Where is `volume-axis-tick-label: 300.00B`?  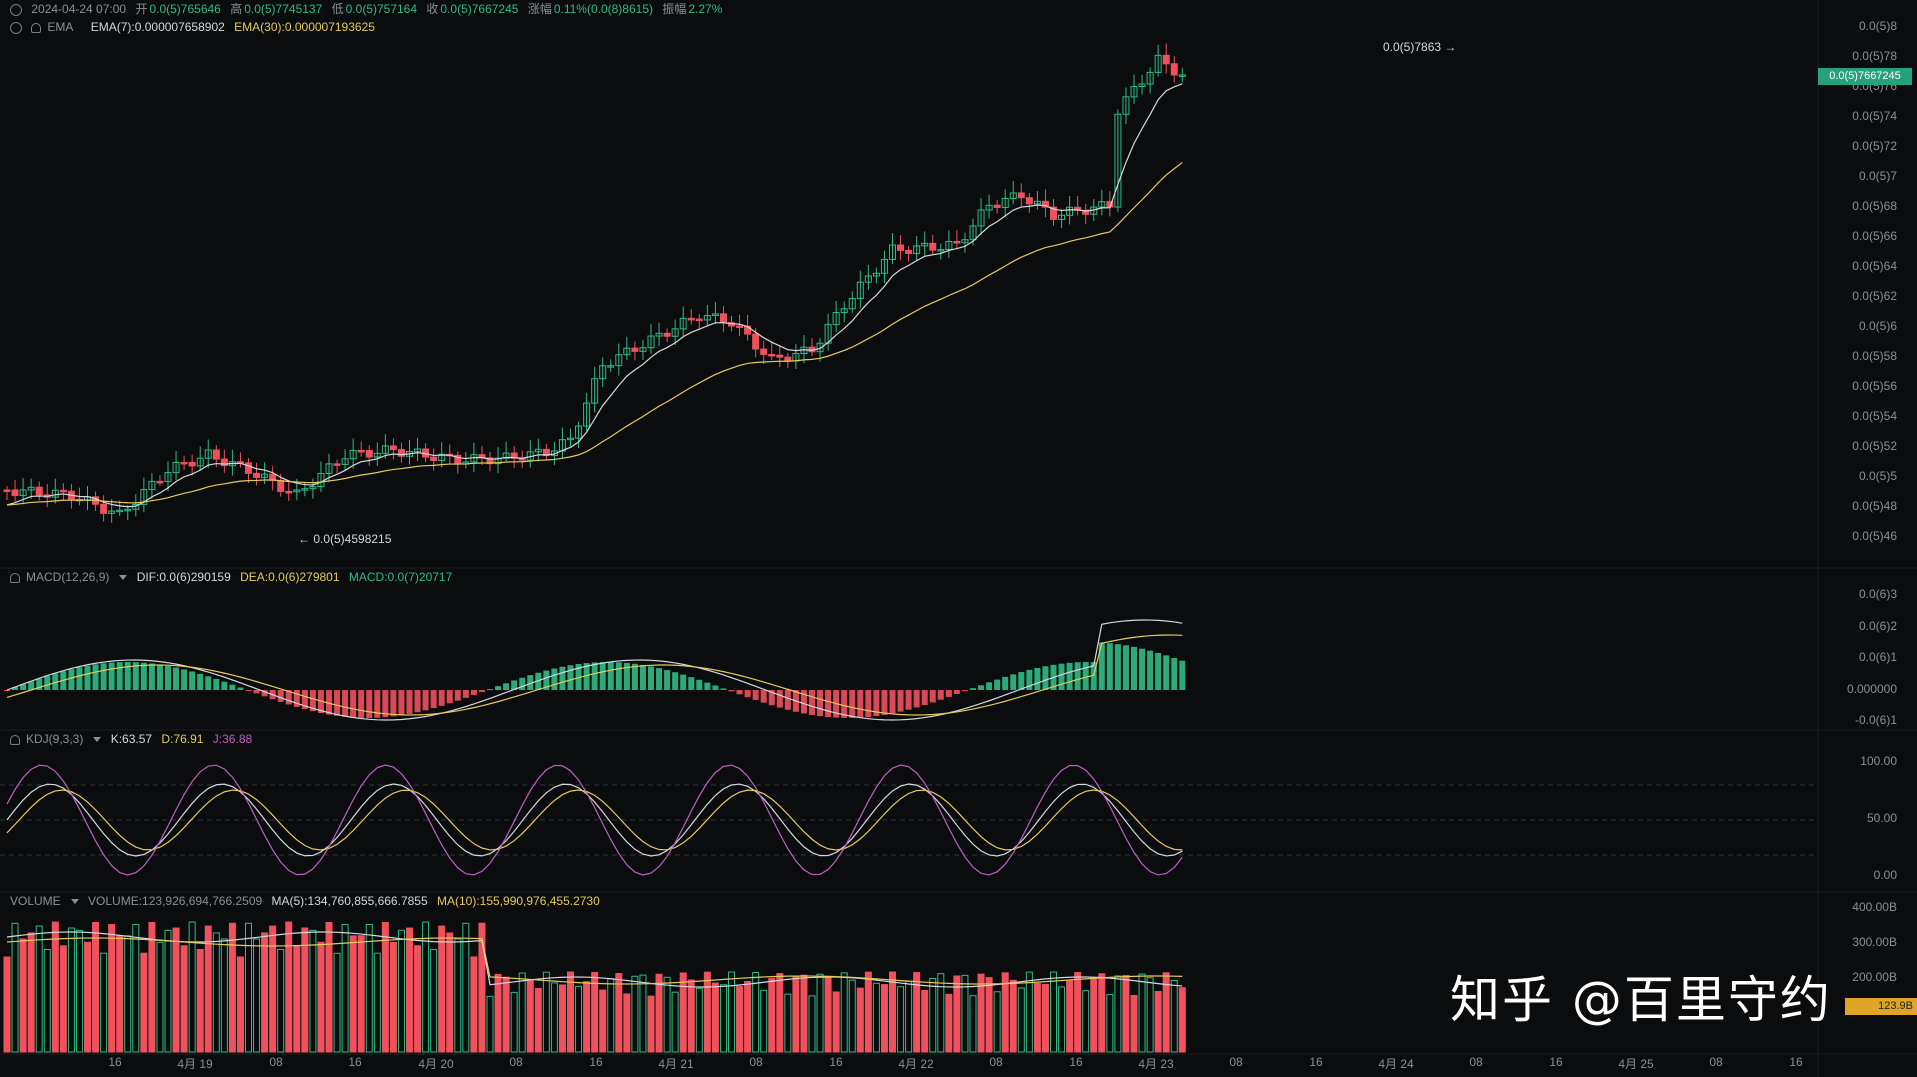
volume-axis-tick-label: 300.00B is located at coordinates (1874, 942).